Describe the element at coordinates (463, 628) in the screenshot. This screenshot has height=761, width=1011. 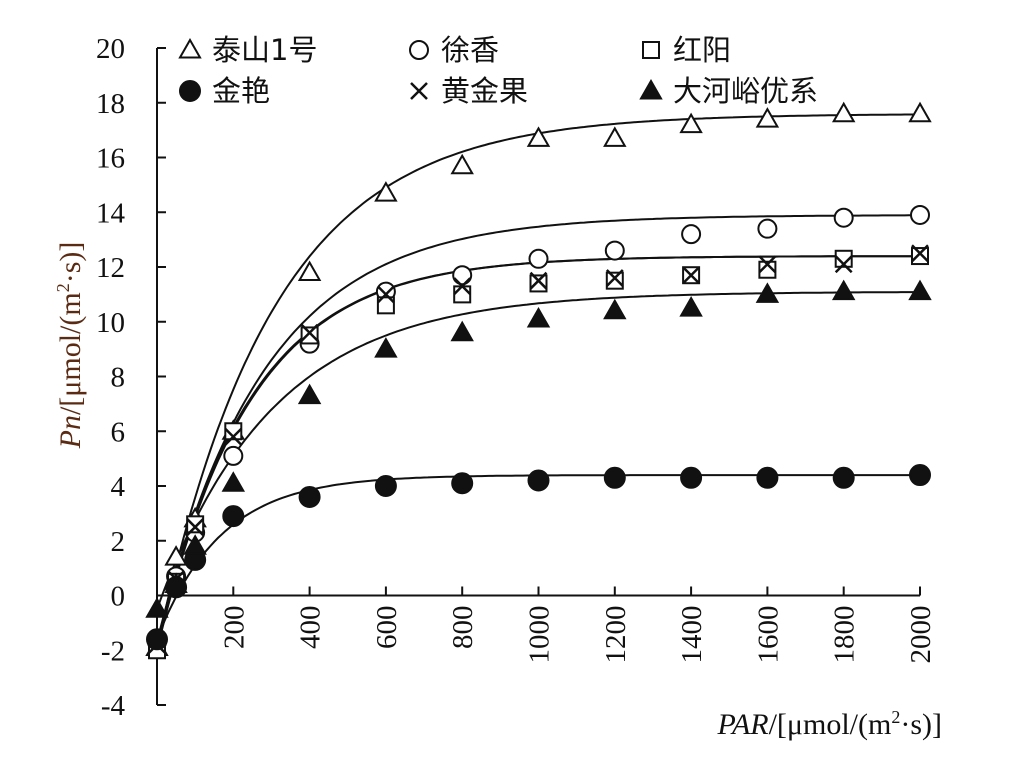
I see `x-tick-label: 800` at that location.